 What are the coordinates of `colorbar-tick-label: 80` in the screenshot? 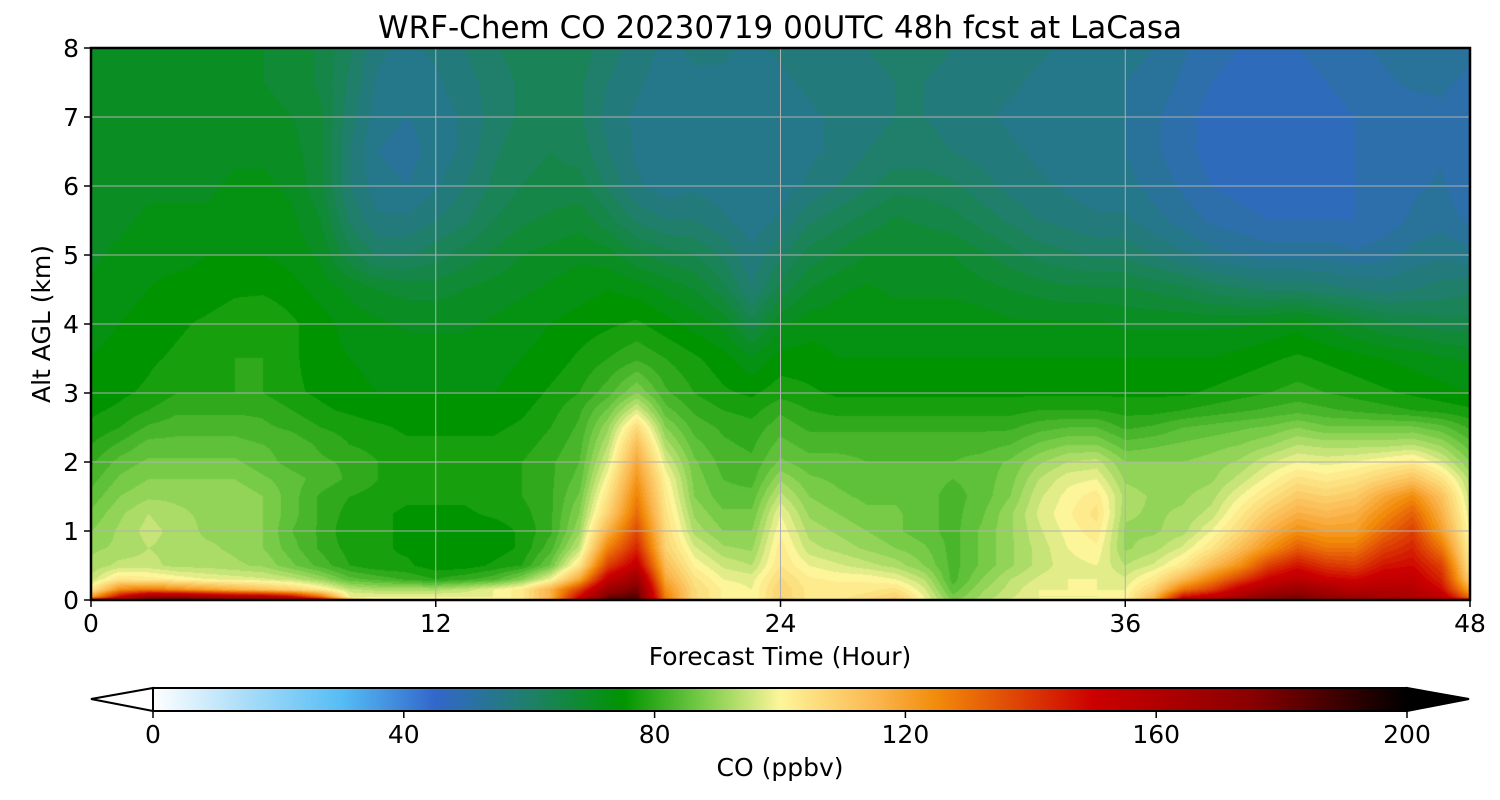 It's located at (655, 734).